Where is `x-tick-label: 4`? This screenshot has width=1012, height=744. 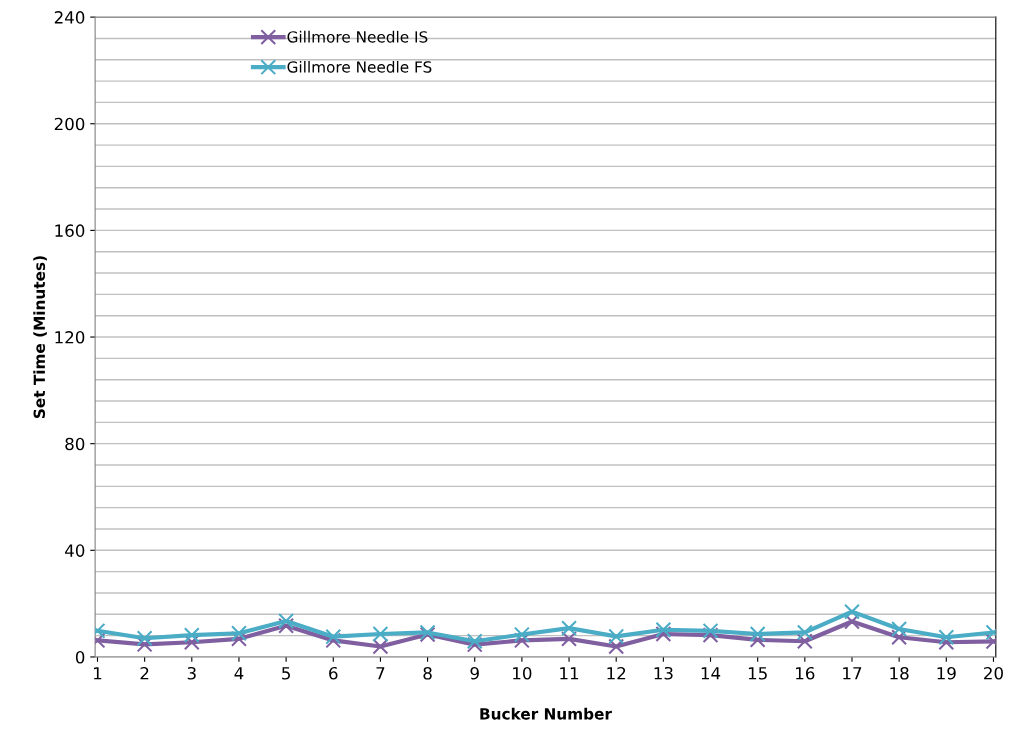 x-tick-label: 4 is located at coordinates (239, 673).